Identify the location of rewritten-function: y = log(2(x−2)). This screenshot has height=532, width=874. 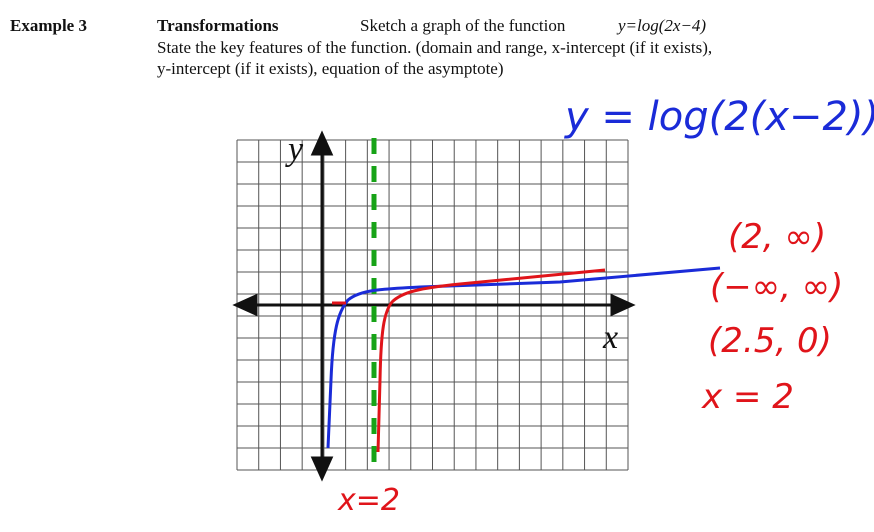
(719, 117).